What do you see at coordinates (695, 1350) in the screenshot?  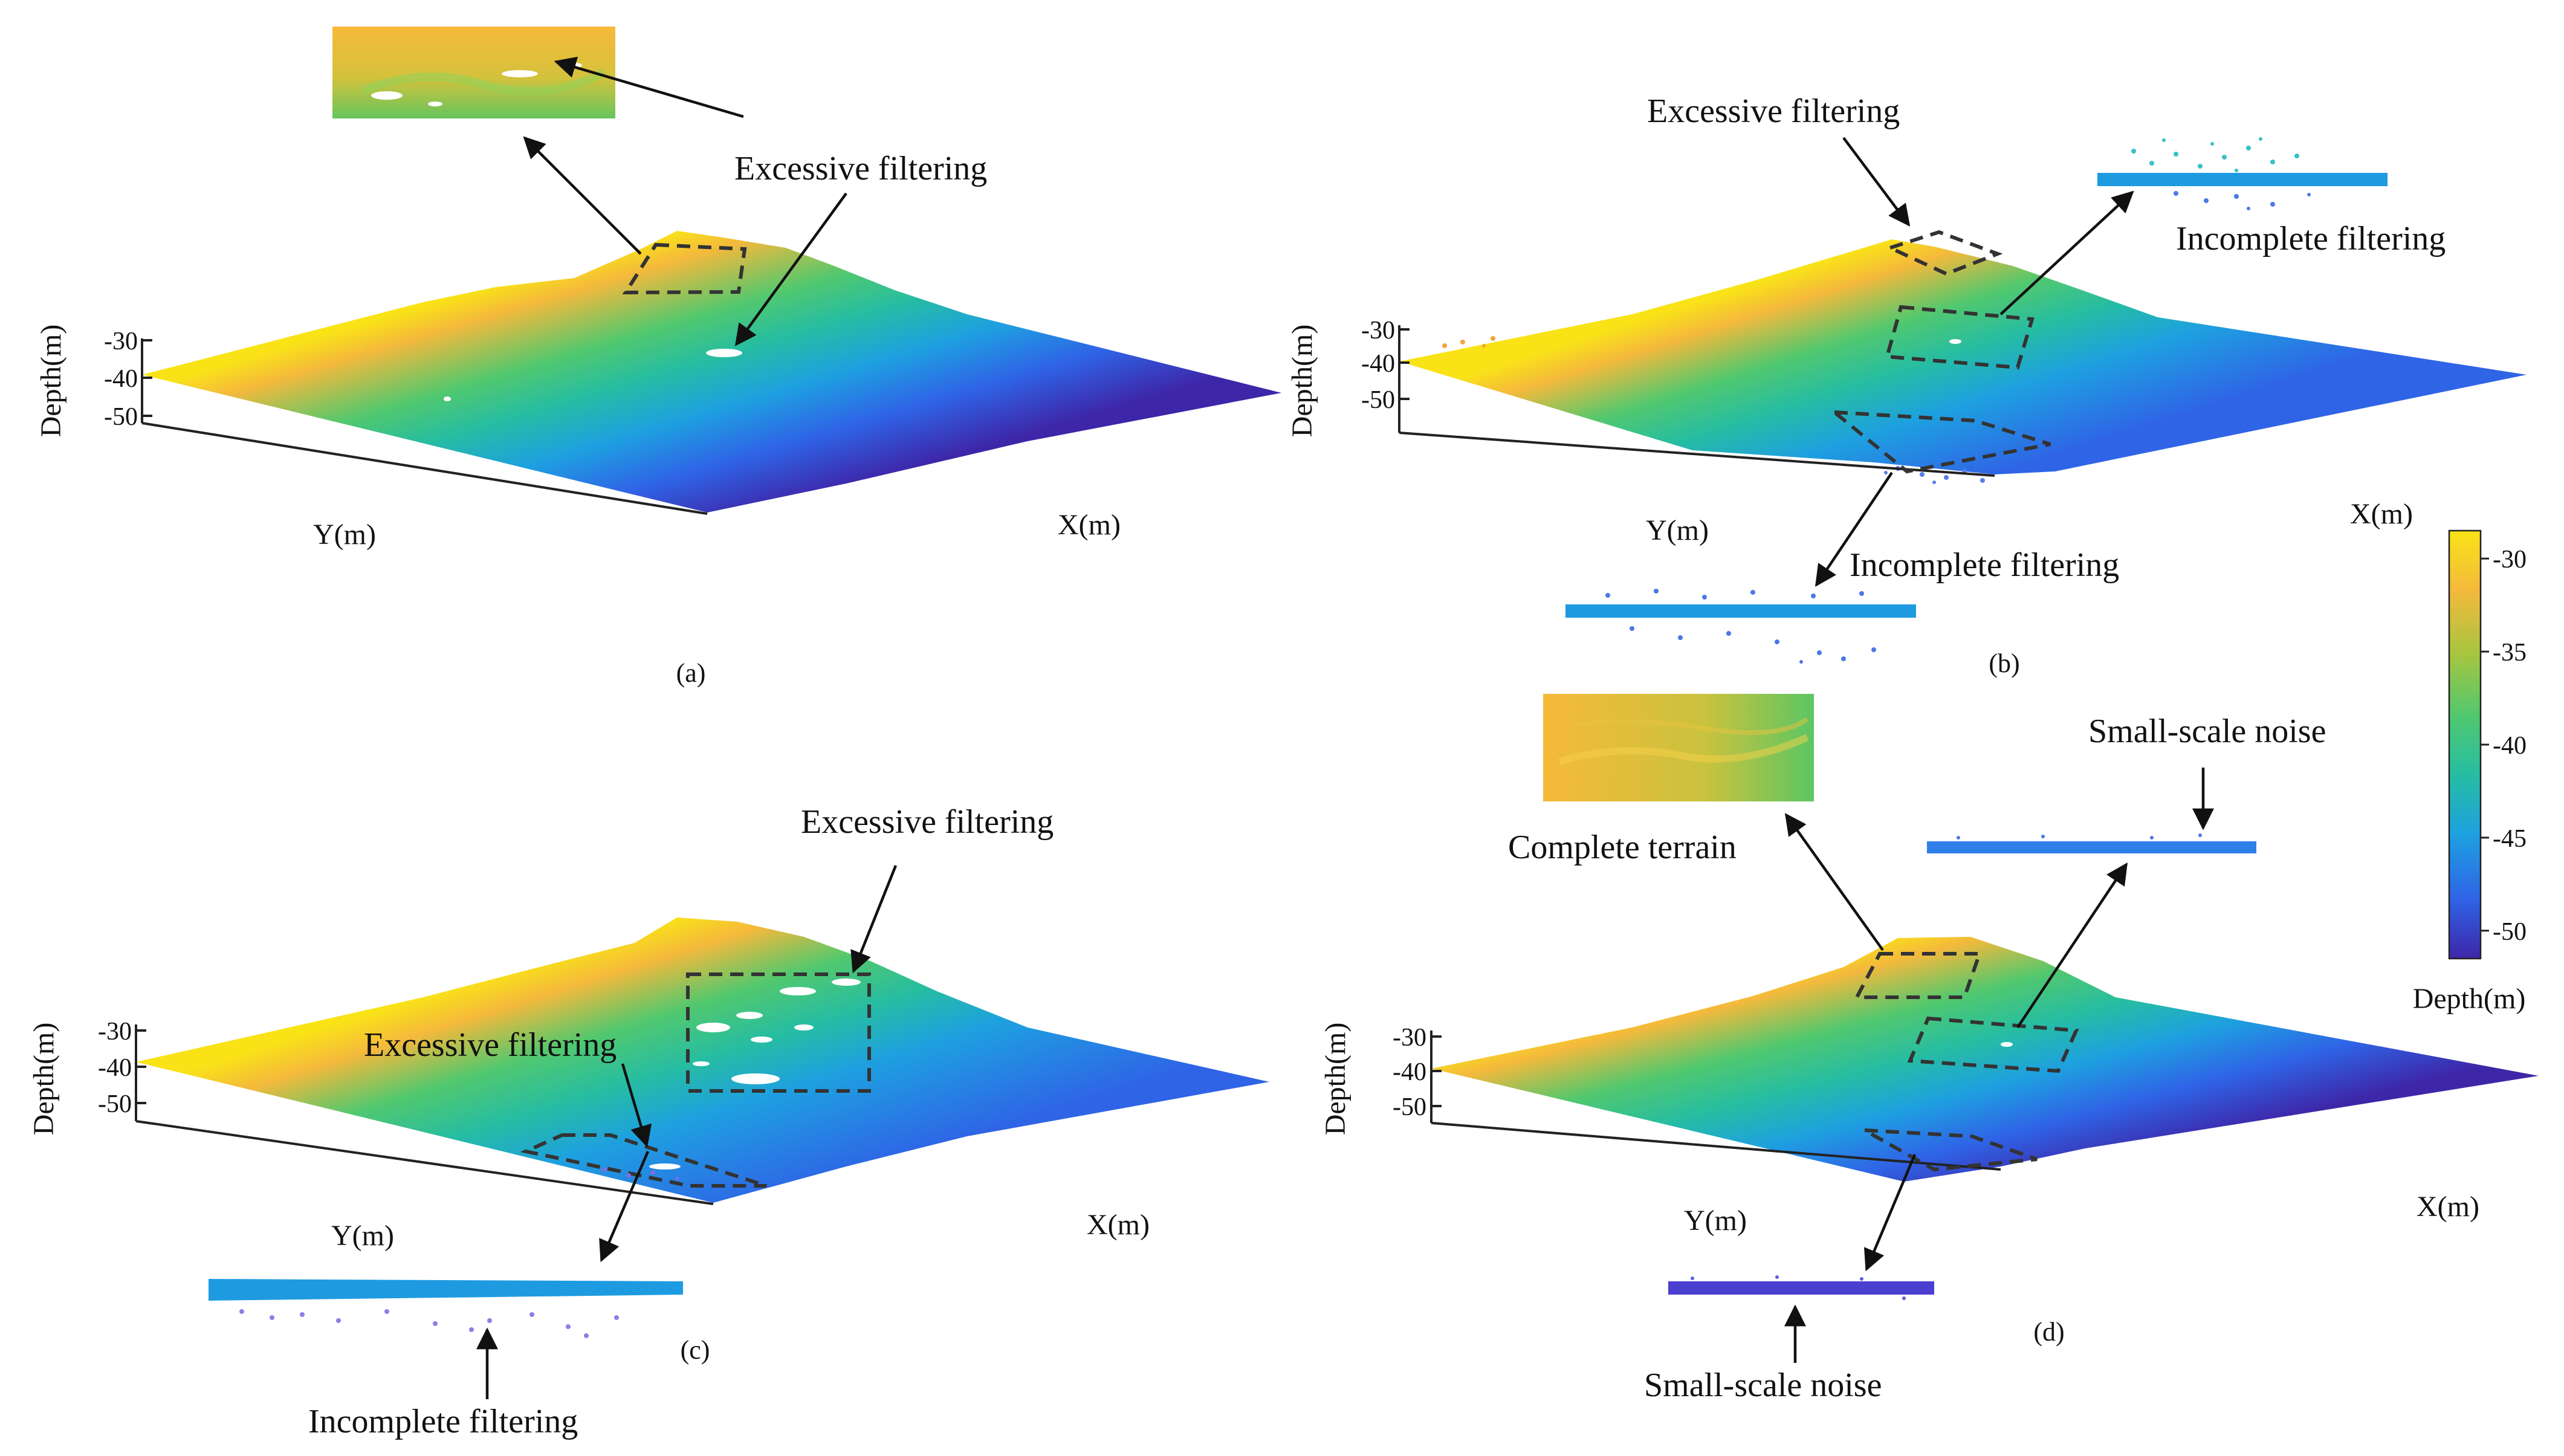 I see `panel-caption: (c)` at bounding box center [695, 1350].